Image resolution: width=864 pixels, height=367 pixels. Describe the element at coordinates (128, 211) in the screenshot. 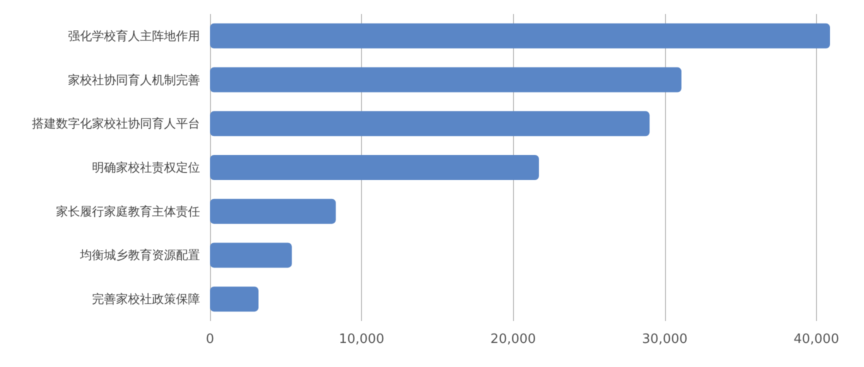

I see `y-tick-label: 家长履行家庭教育主体责任` at that location.